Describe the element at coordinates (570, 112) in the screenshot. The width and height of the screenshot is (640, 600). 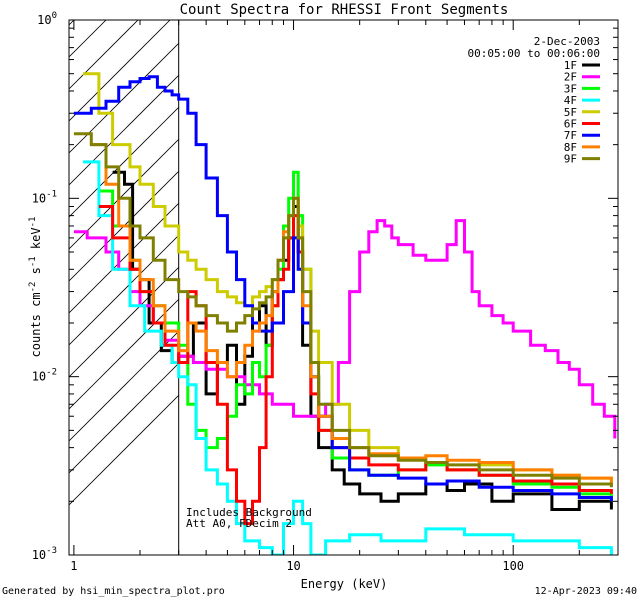
I see `legend-label-5F: 5F` at that location.